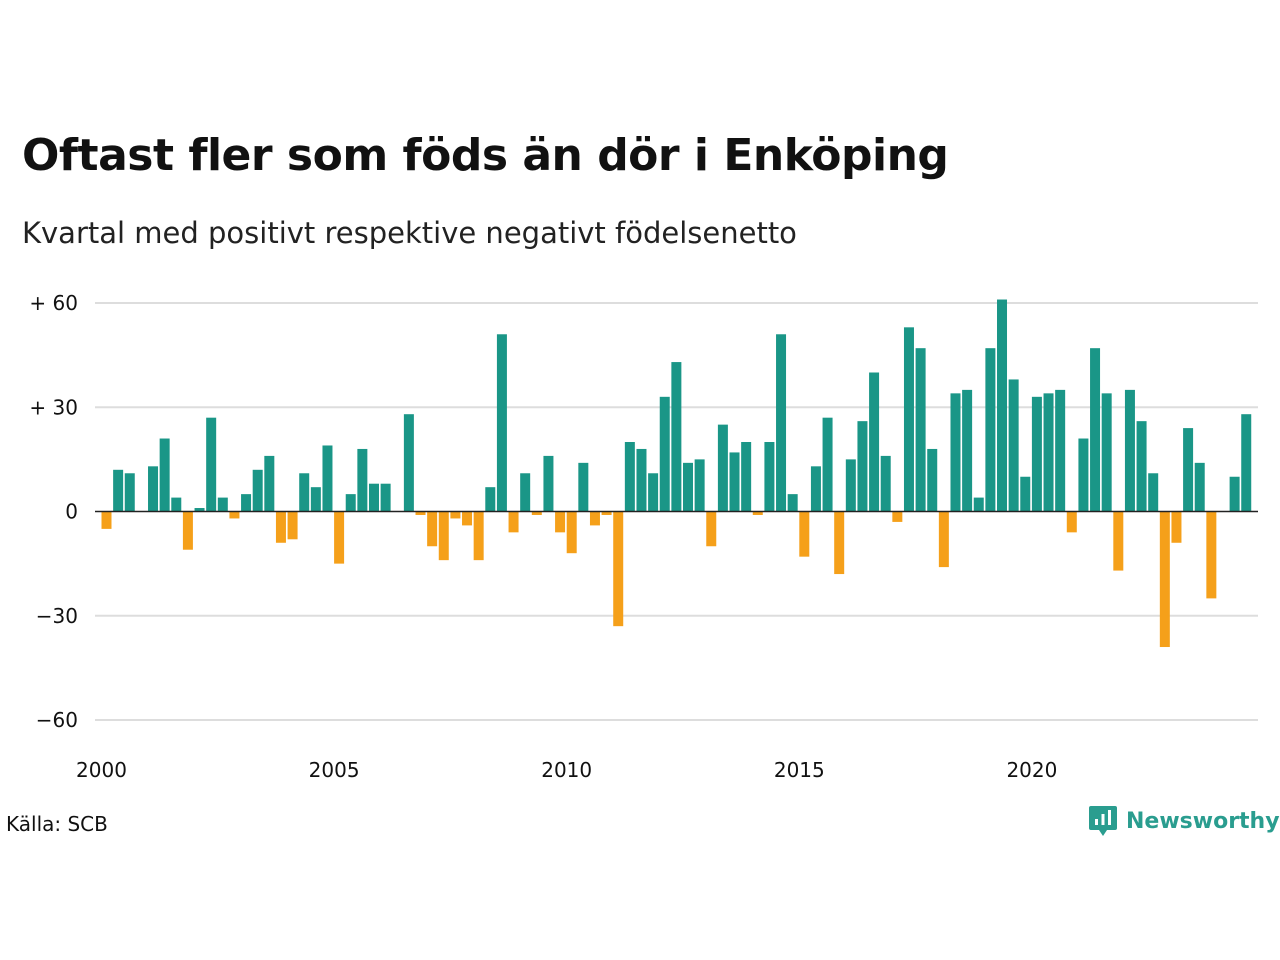  What do you see at coordinates (101, 770) in the screenshot?
I see `x-tick-label: 2000` at bounding box center [101, 770].